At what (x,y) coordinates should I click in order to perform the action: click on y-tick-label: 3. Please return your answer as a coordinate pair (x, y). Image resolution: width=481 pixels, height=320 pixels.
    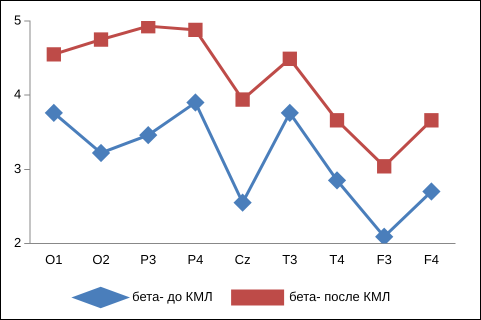
    Looking at the image, I should click on (18, 168).